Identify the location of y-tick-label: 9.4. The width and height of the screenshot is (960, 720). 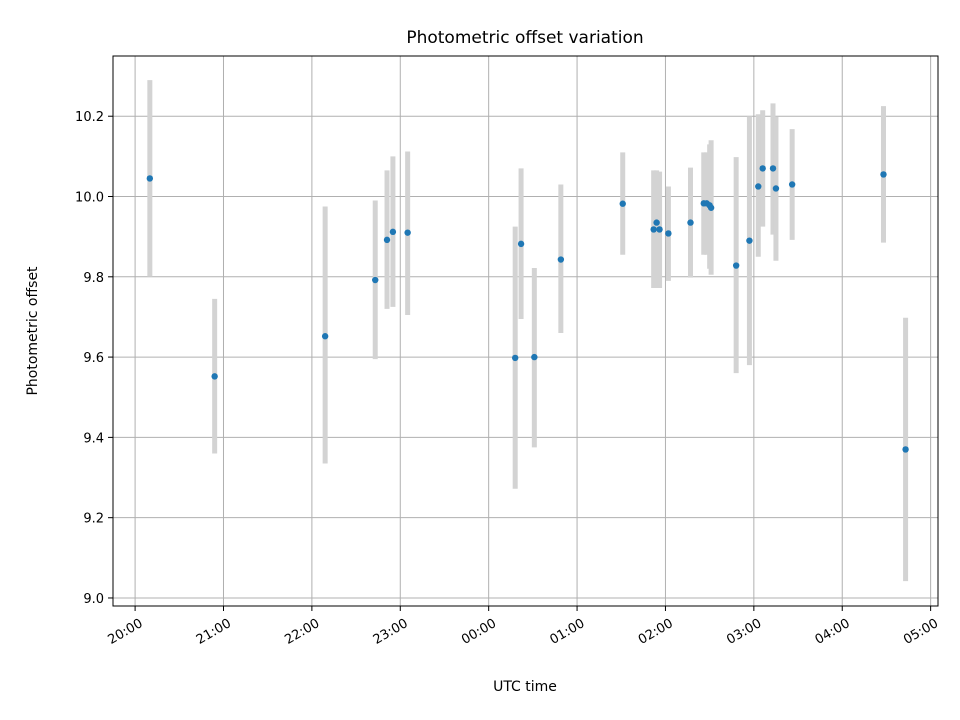
(93, 438).